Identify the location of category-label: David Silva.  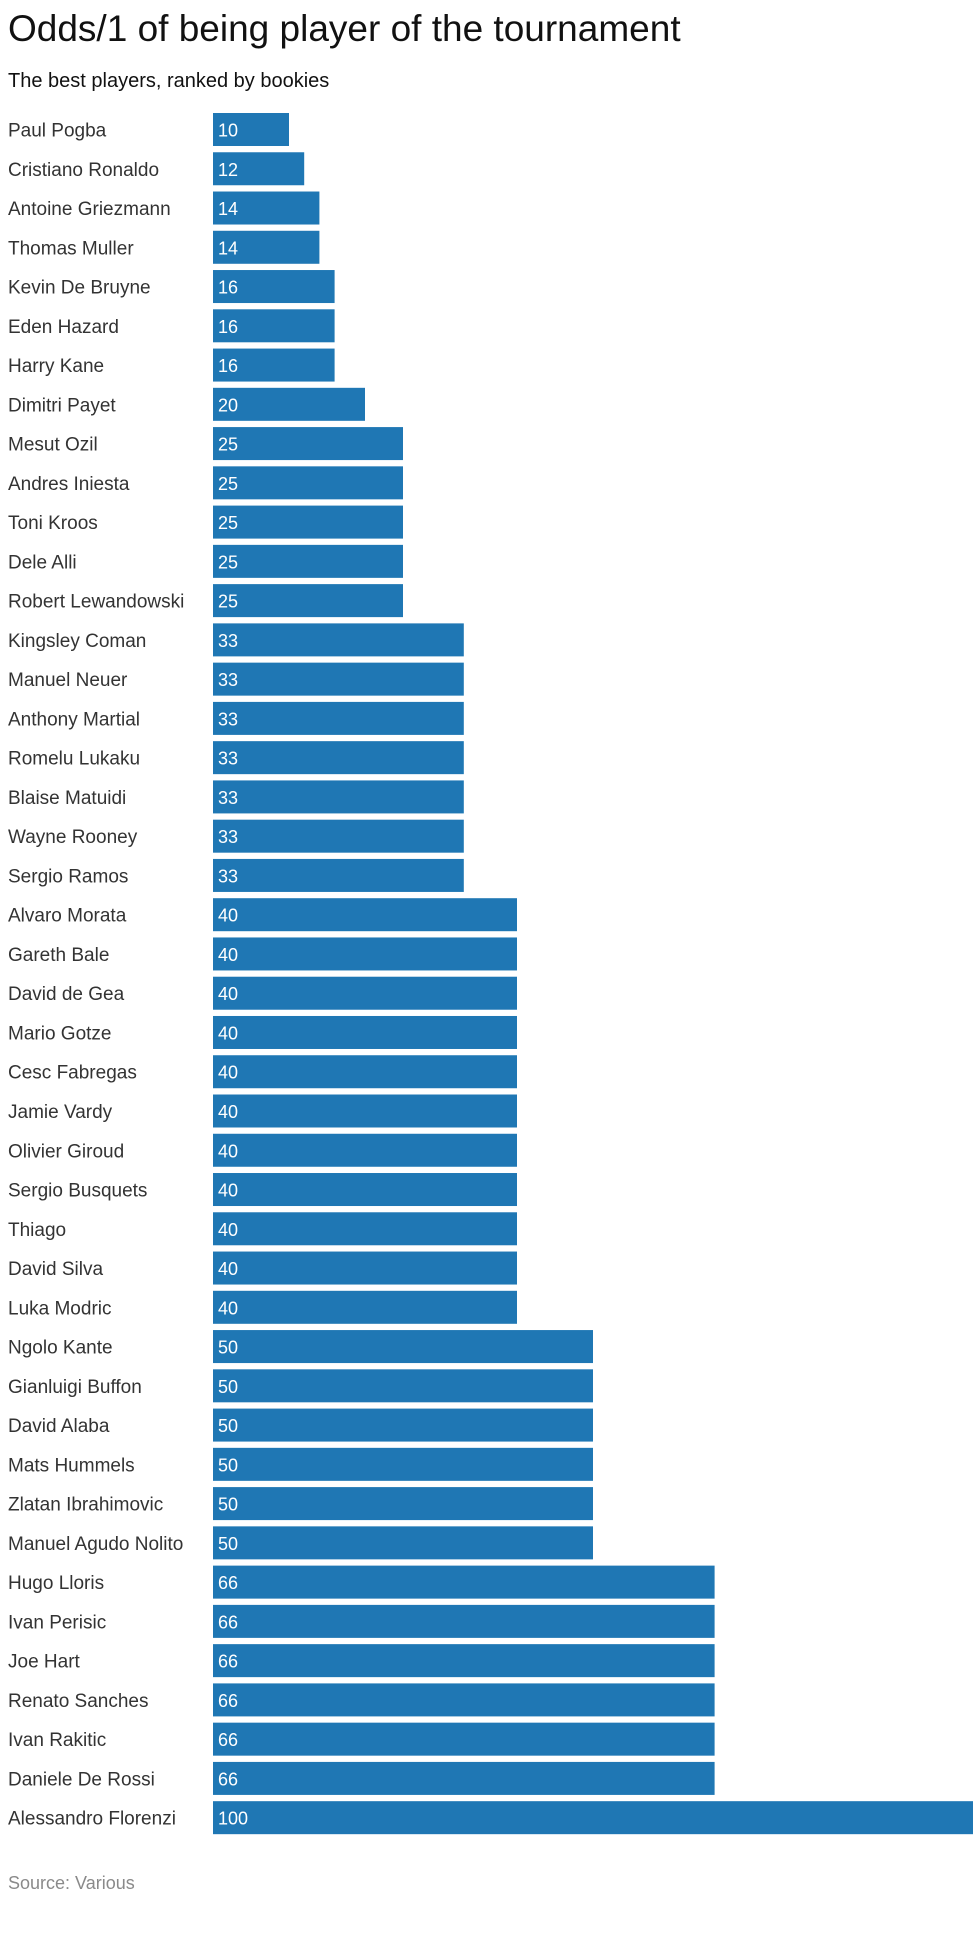
(55, 1269).